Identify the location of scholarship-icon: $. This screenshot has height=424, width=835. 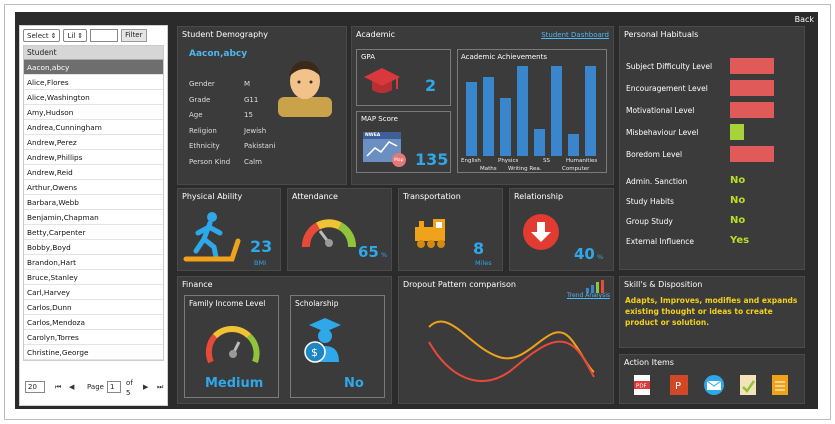
(322, 340).